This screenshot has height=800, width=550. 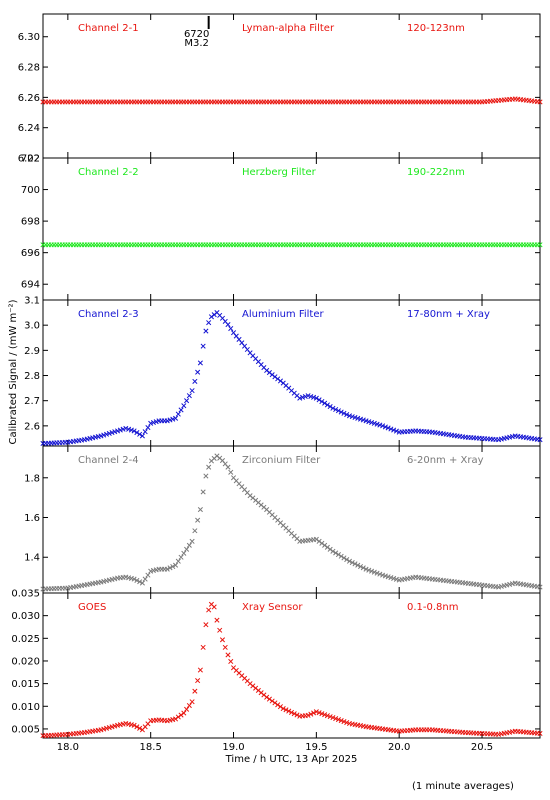 I want to click on y-tick-label: 0.010, so click(x=25, y=707).